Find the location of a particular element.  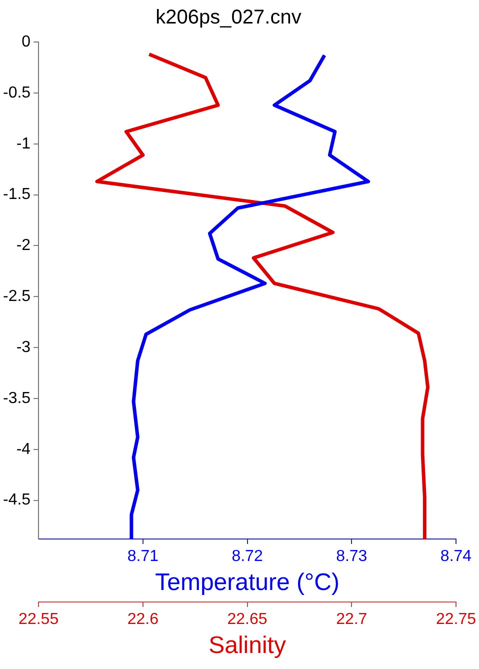

y-tick-label: -0.5 is located at coordinates (16, 93).